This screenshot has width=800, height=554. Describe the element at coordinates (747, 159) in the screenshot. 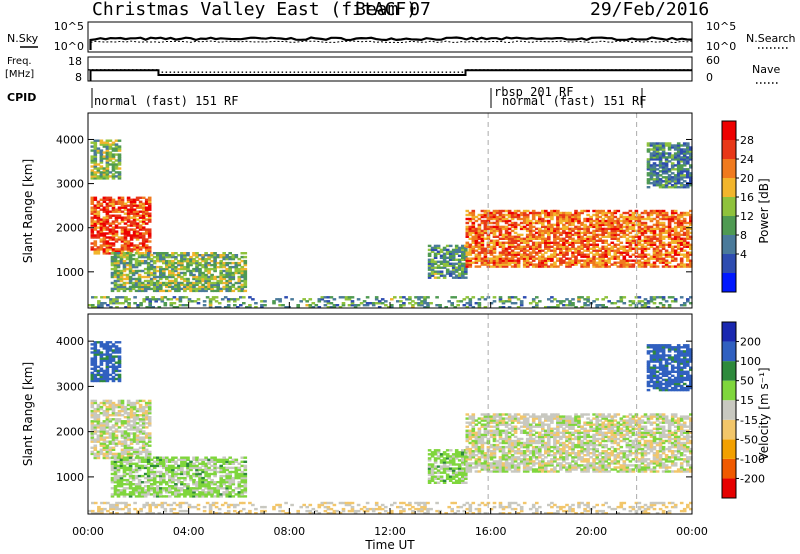

I see `colorbar-tick-label: 24` at that location.